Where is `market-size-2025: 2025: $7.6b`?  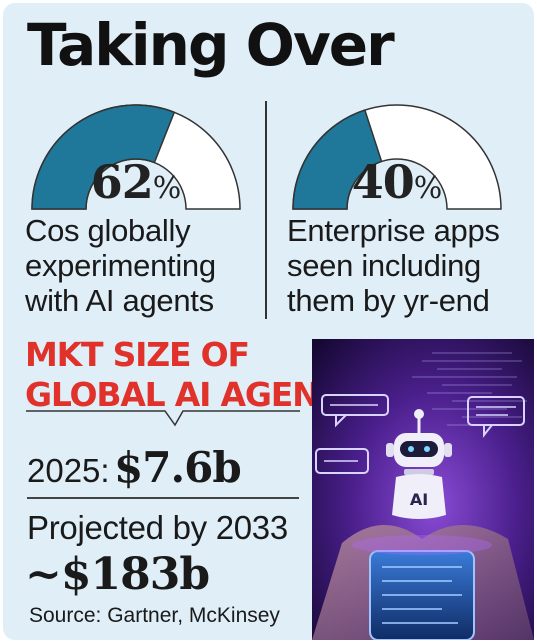
market-size-2025: 2025: $7.6b is located at coordinates (134, 467).